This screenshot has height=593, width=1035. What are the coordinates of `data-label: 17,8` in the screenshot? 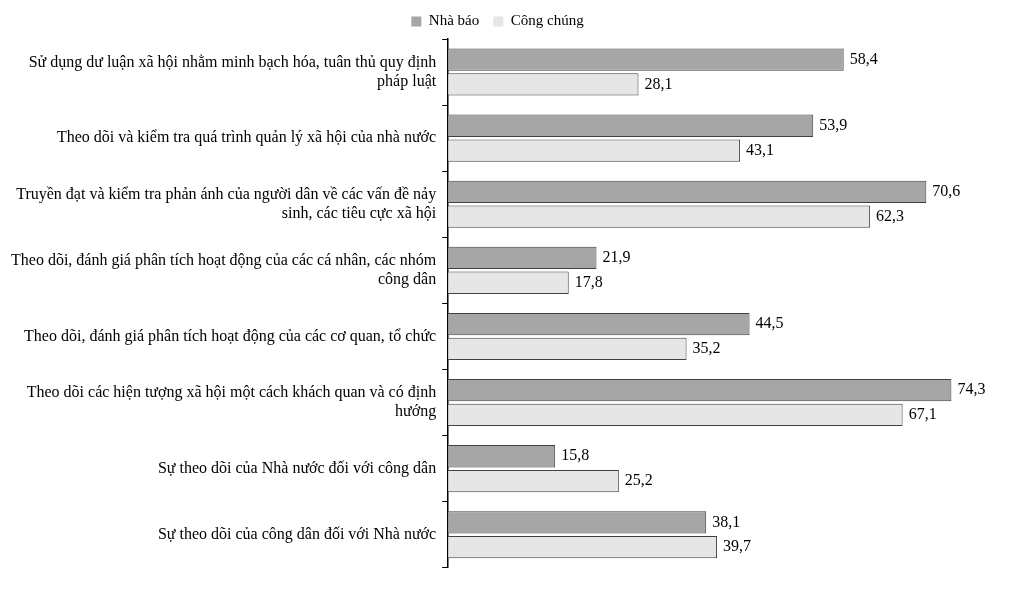 It's located at (588, 281).